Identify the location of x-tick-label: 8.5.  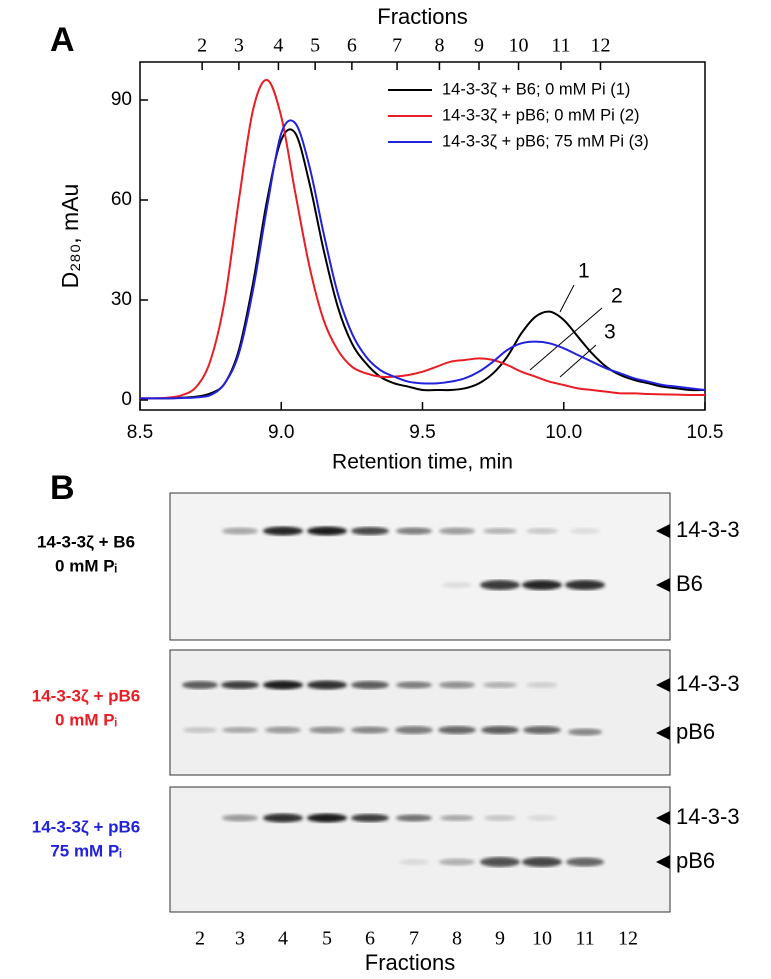
(140, 432).